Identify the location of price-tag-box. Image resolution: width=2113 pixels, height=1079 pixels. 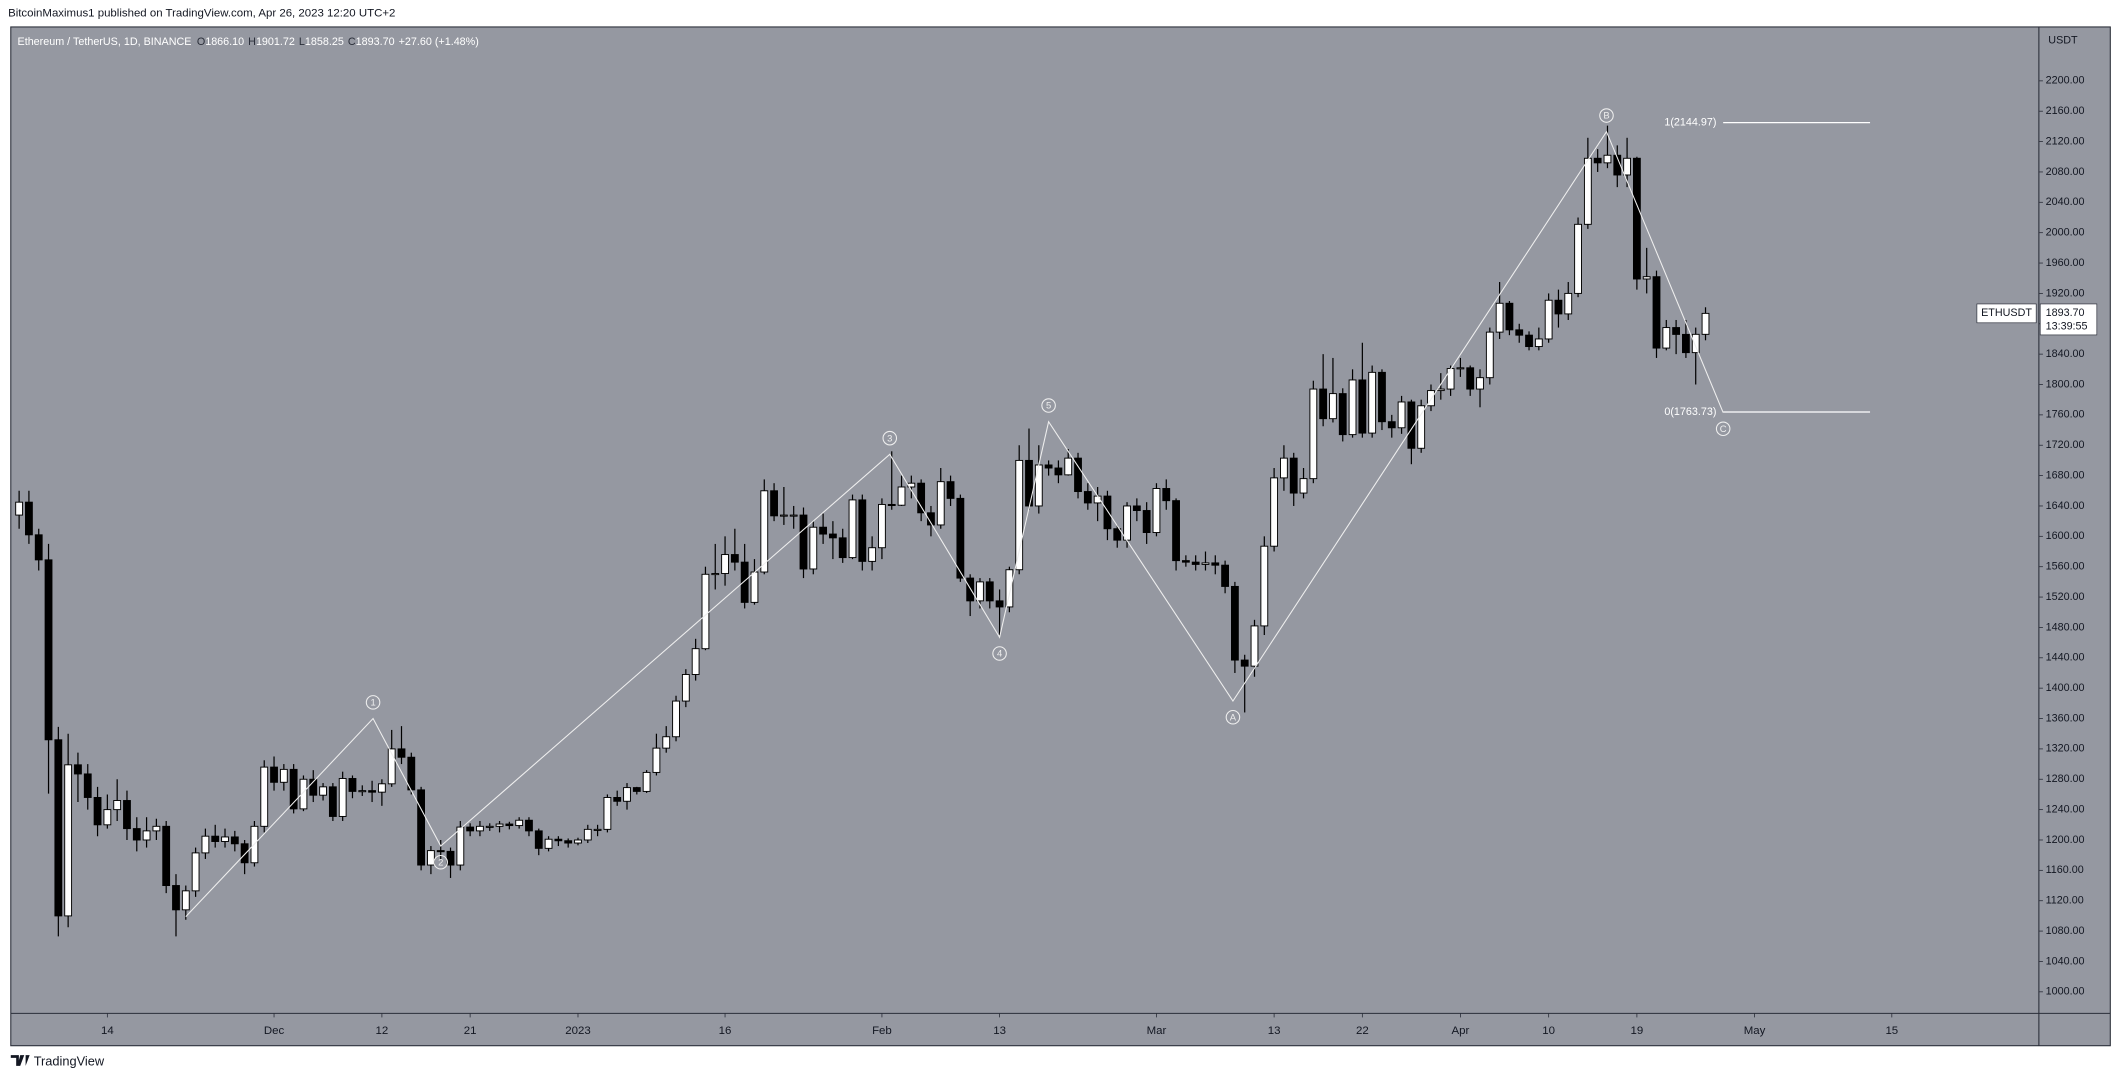
(2068, 319).